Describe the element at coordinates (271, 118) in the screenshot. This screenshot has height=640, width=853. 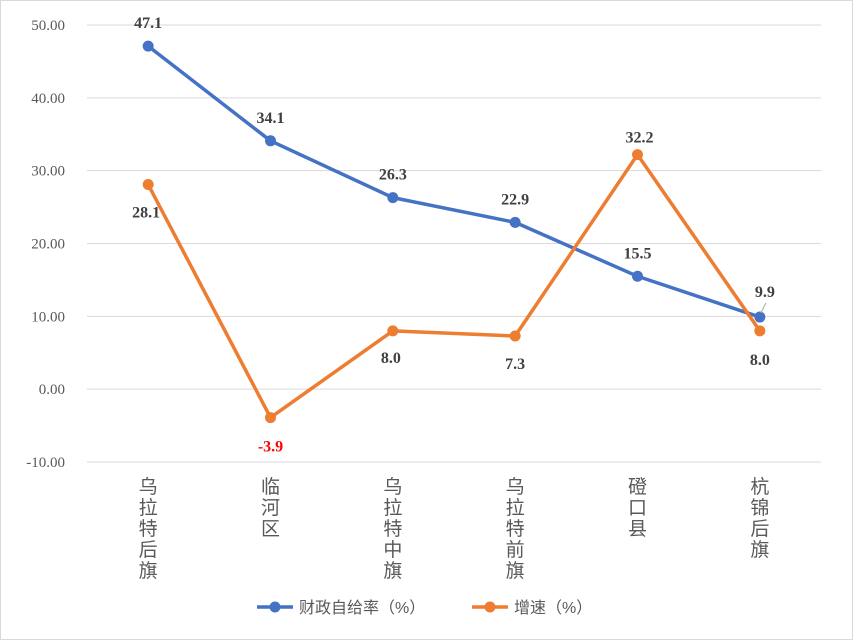
I see `data-label: 34.1` at that location.